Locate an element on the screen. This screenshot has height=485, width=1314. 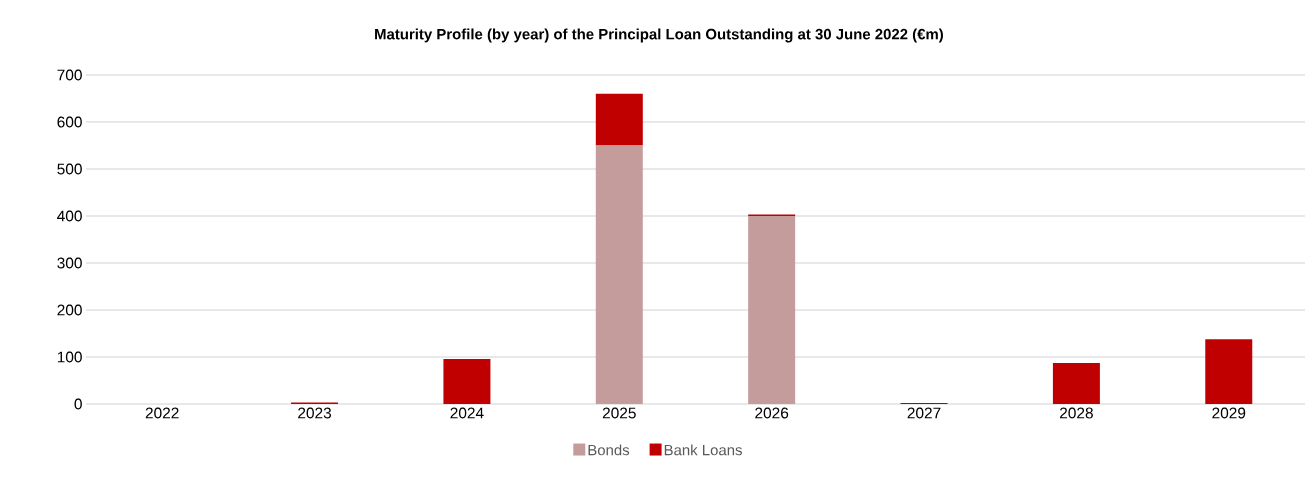
x-tick-label: 2023 is located at coordinates (315, 413).